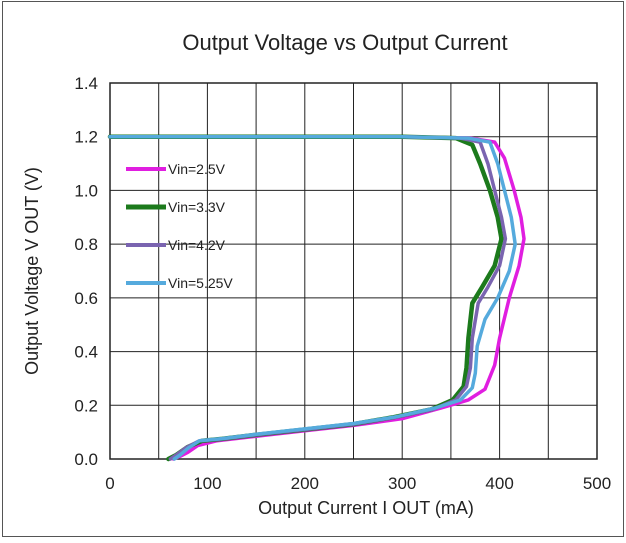 The width and height of the screenshot is (626, 543). What do you see at coordinates (32, 271) in the screenshot?
I see `y-axis-label: Output Voltage V OUT (V)` at bounding box center [32, 271].